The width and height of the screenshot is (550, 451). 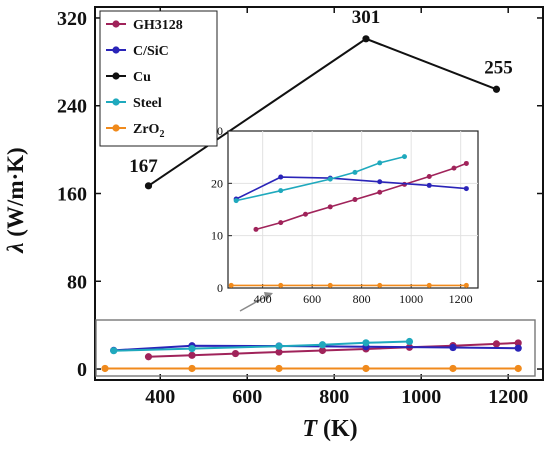 I want to click on y-tick-label: 80, so click(x=77, y=282).